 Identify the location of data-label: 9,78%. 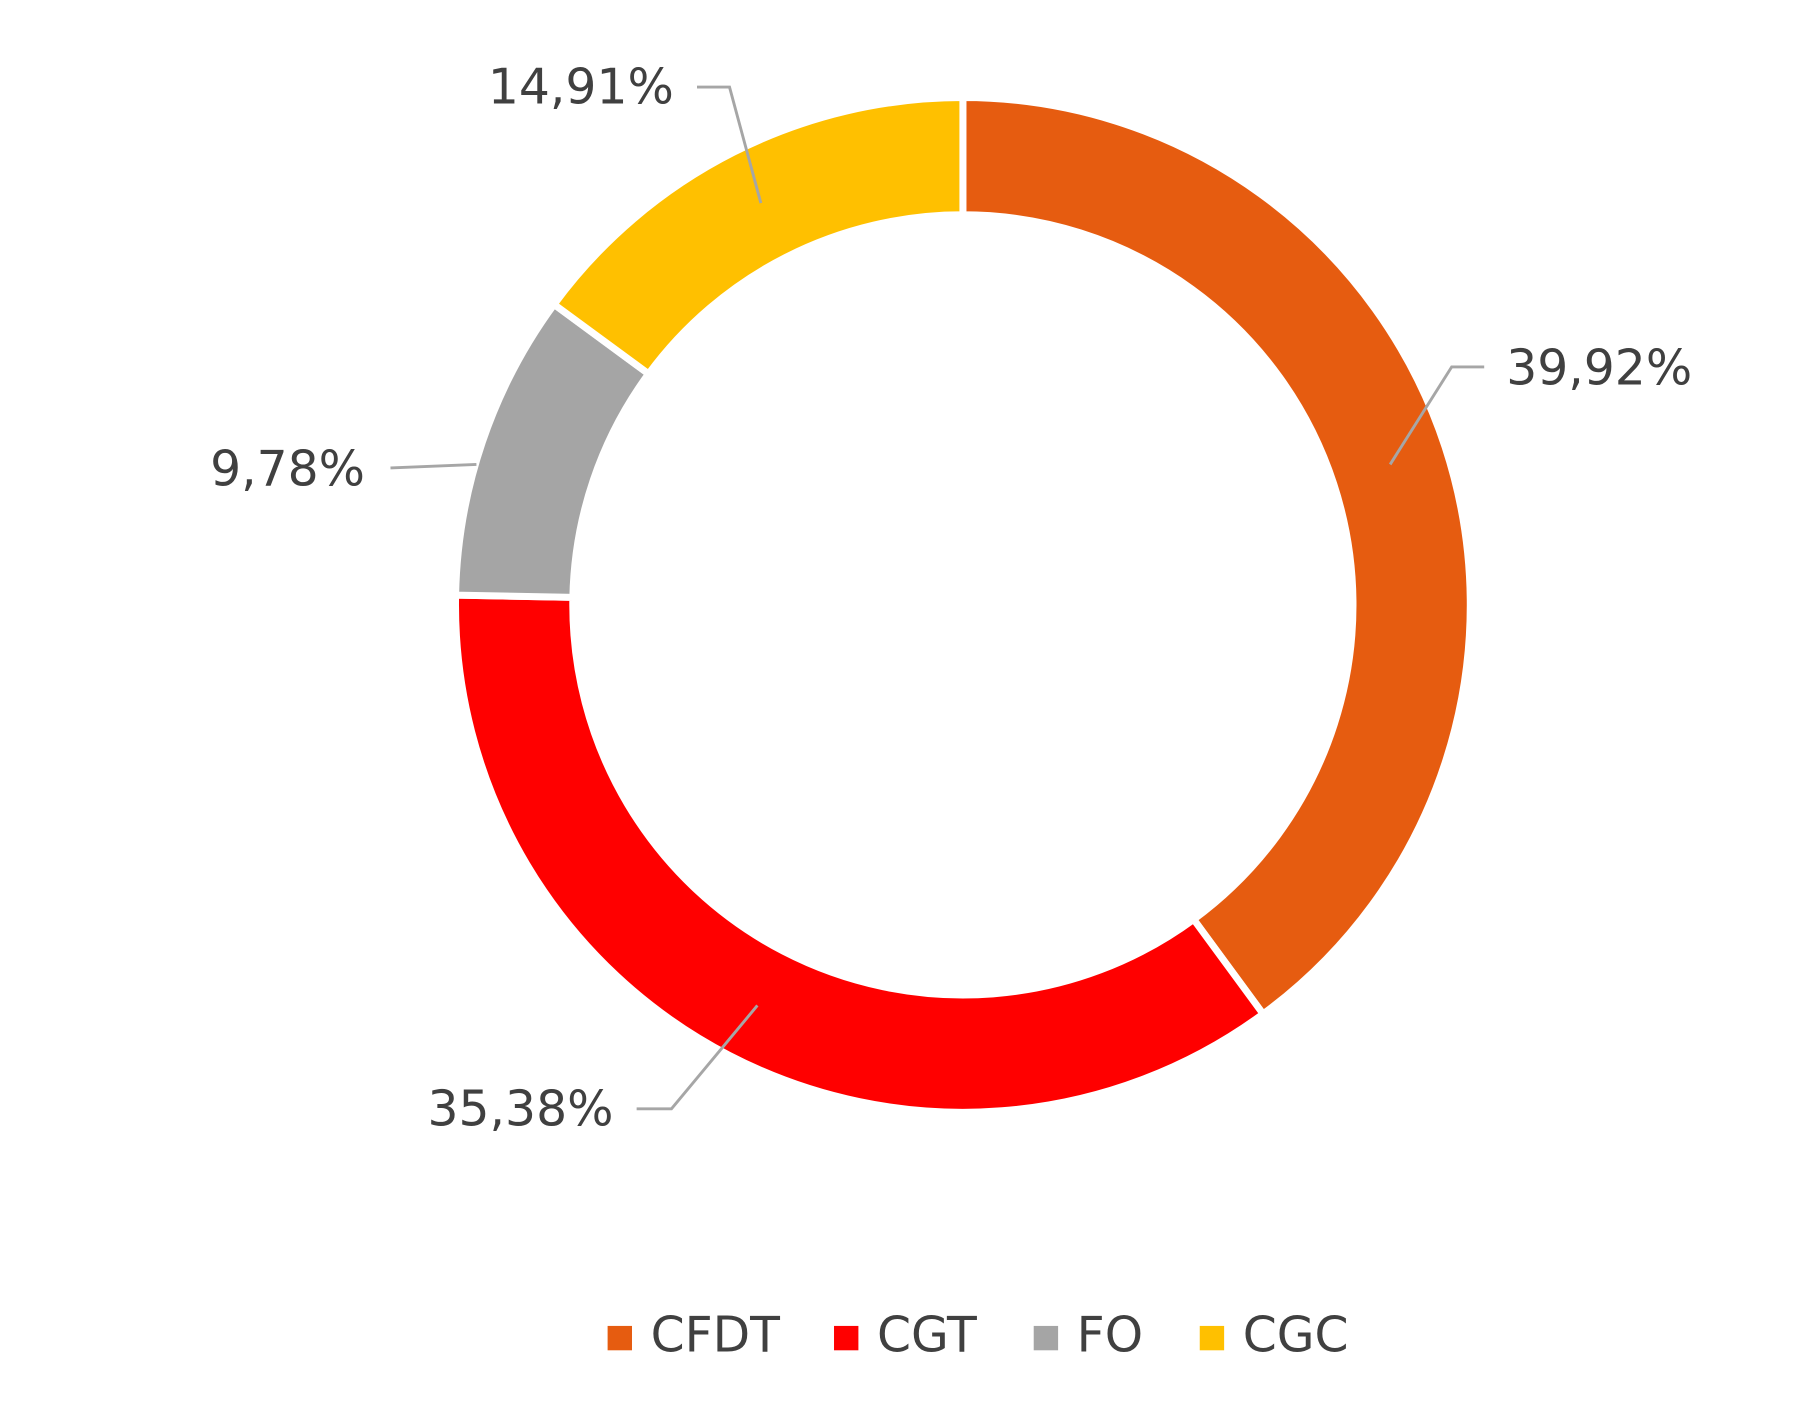
(287, 470).